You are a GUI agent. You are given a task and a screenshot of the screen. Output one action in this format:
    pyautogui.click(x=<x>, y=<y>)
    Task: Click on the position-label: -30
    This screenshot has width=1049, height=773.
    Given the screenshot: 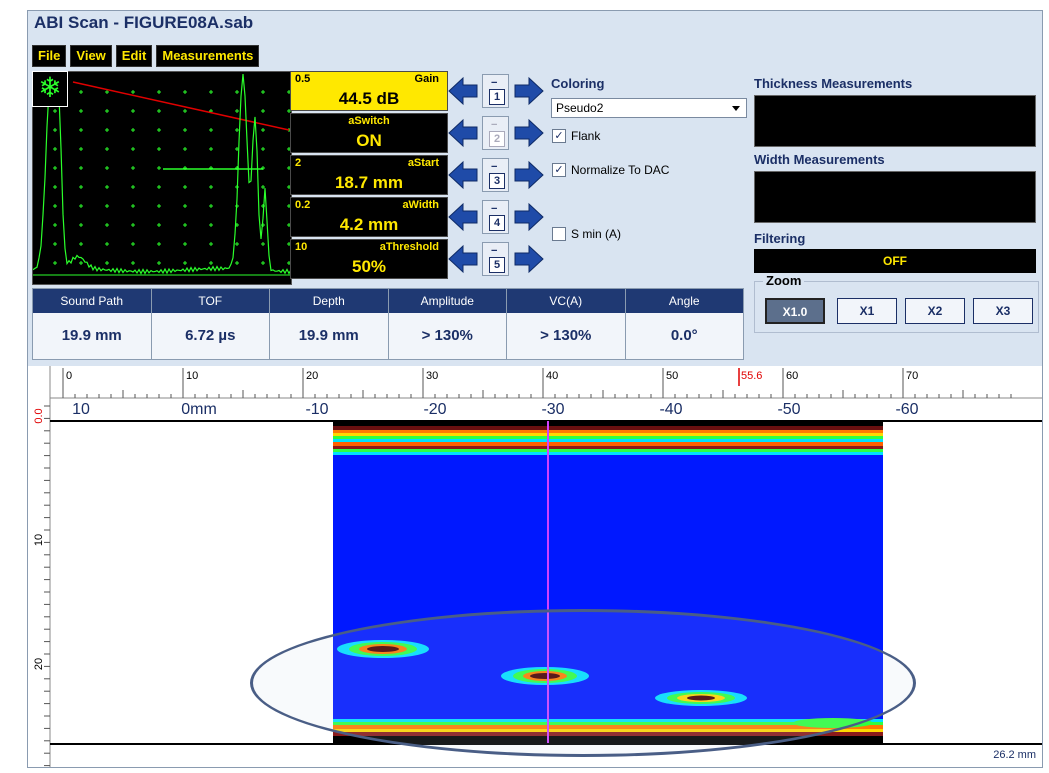 What is the action you would take?
    pyautogui.click(x=552, y=409)
    